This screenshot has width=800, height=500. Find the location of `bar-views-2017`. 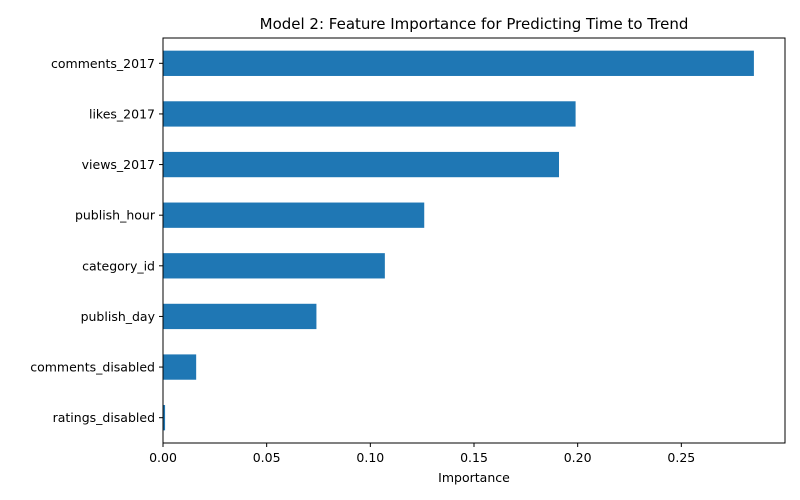

bar-views-2017 is located at coordinates (361, 164).